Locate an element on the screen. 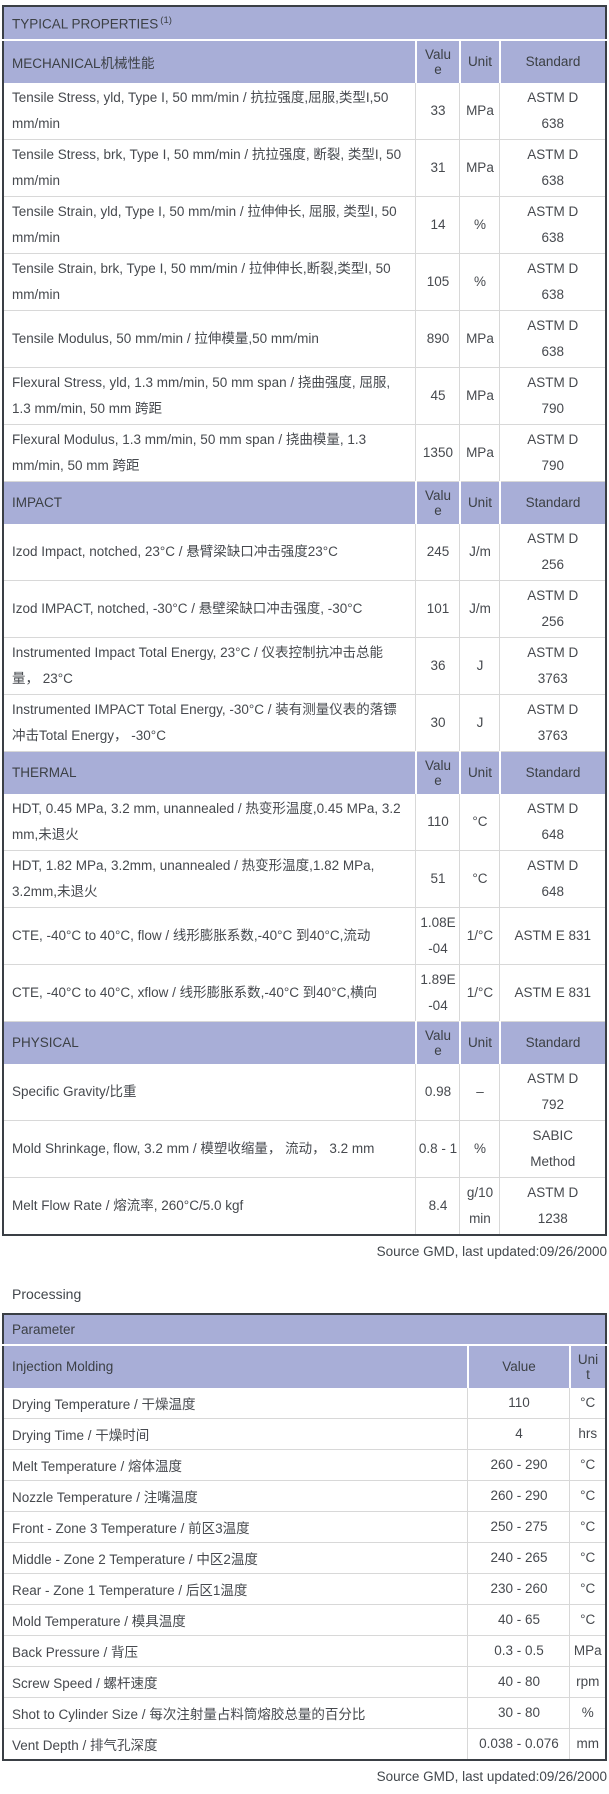 This screenshot has height=1794, width=609. value-cell: 0.038 - 0.076 is located at coordinates (518, 1744).